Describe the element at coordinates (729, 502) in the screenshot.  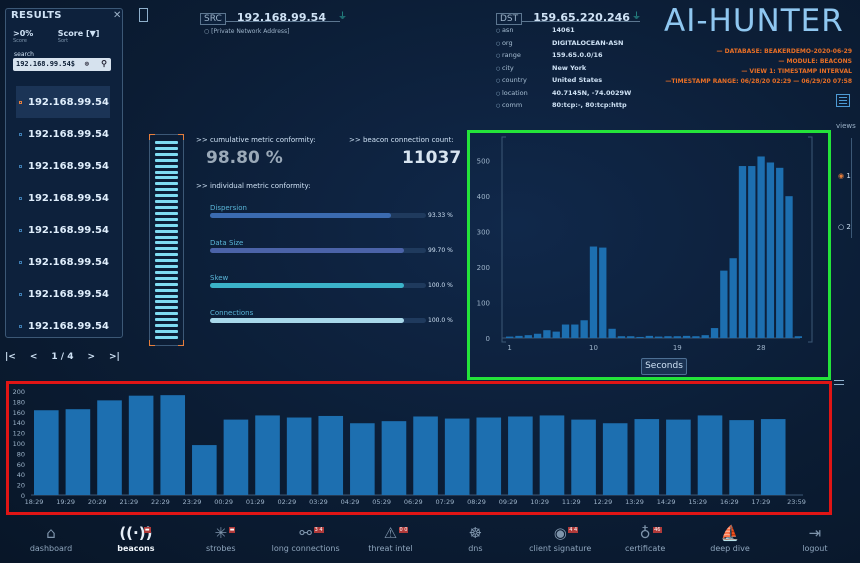
I see `x-tick-label: 16:29` at that location.